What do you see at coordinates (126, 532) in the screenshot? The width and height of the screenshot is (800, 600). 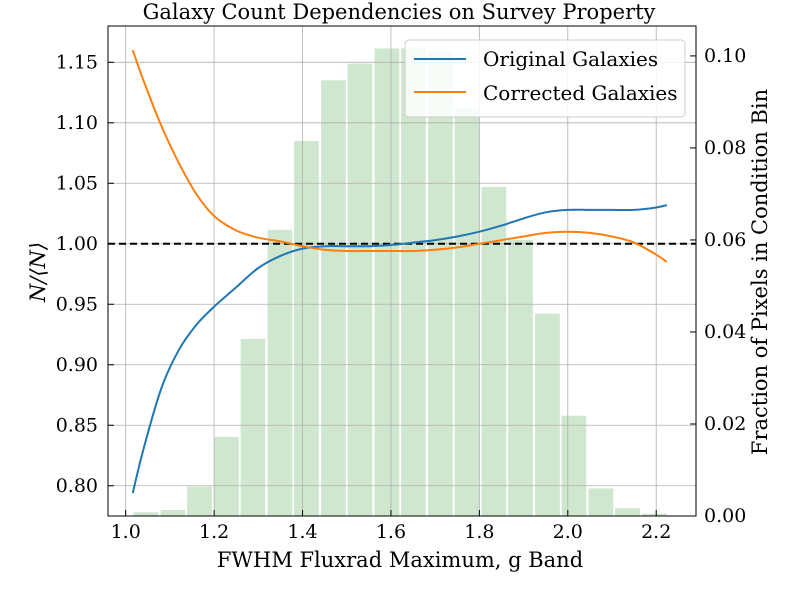 I see `x-tick-label: 1.0` at bounding box center [126, 532].